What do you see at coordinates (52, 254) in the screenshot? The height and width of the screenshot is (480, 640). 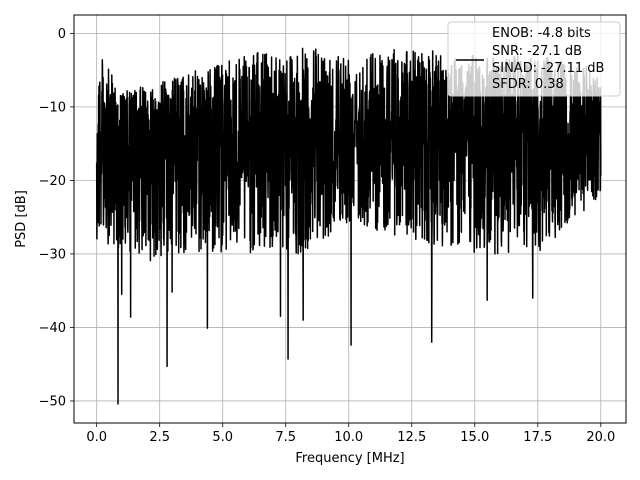 I see `y-tick-label: −30` at bounding box center [52, 254].